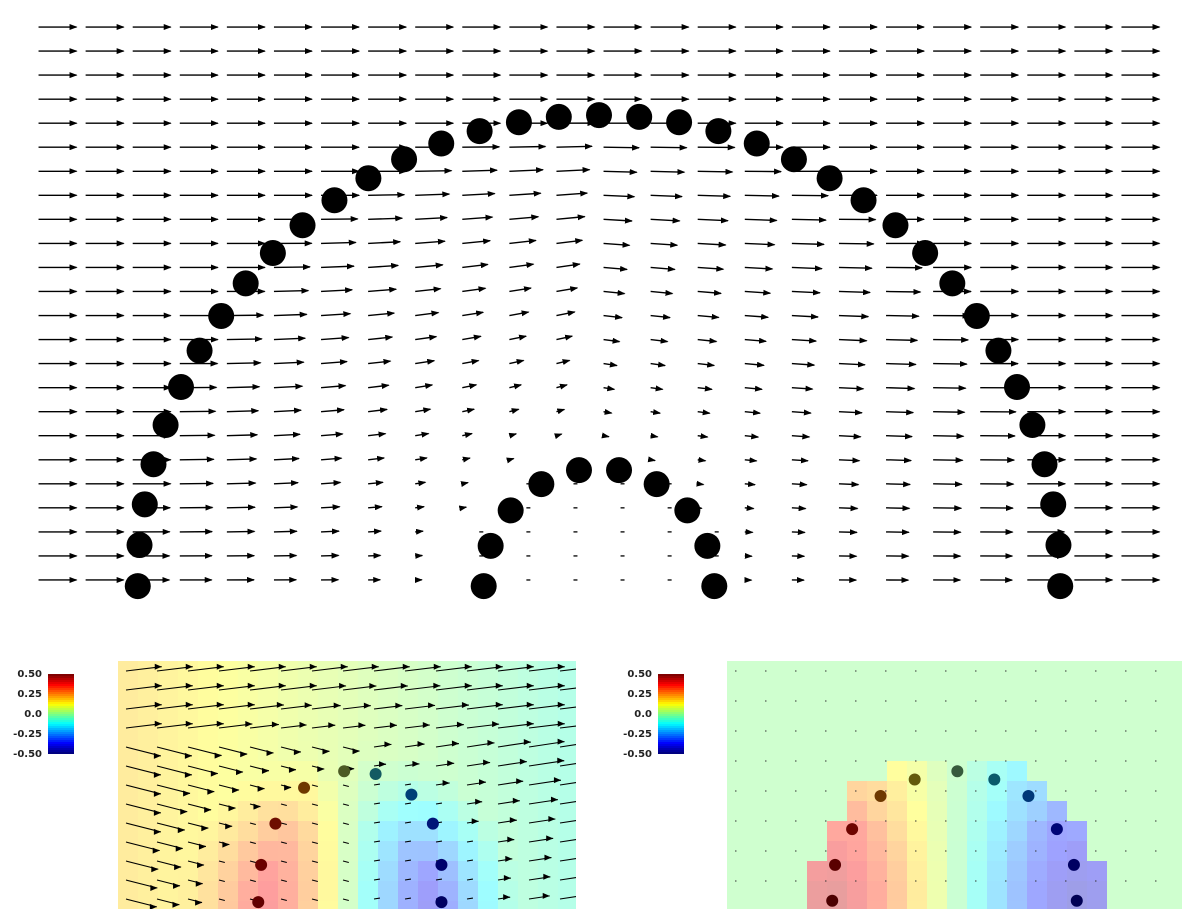 This screenshot has height=909, width=1182. Describe the element at coordinates (33, 714) in the screenshot. I see `colorbar-tick-label: 0.0` at that location.